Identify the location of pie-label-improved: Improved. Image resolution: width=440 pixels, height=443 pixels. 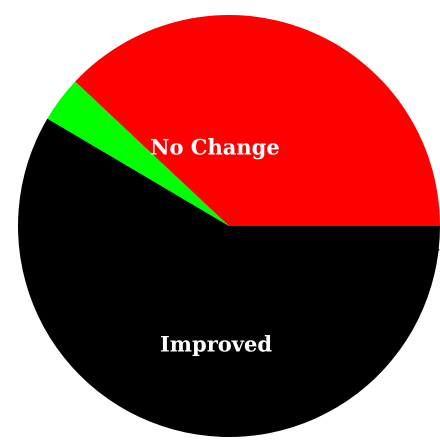
(216, 344).